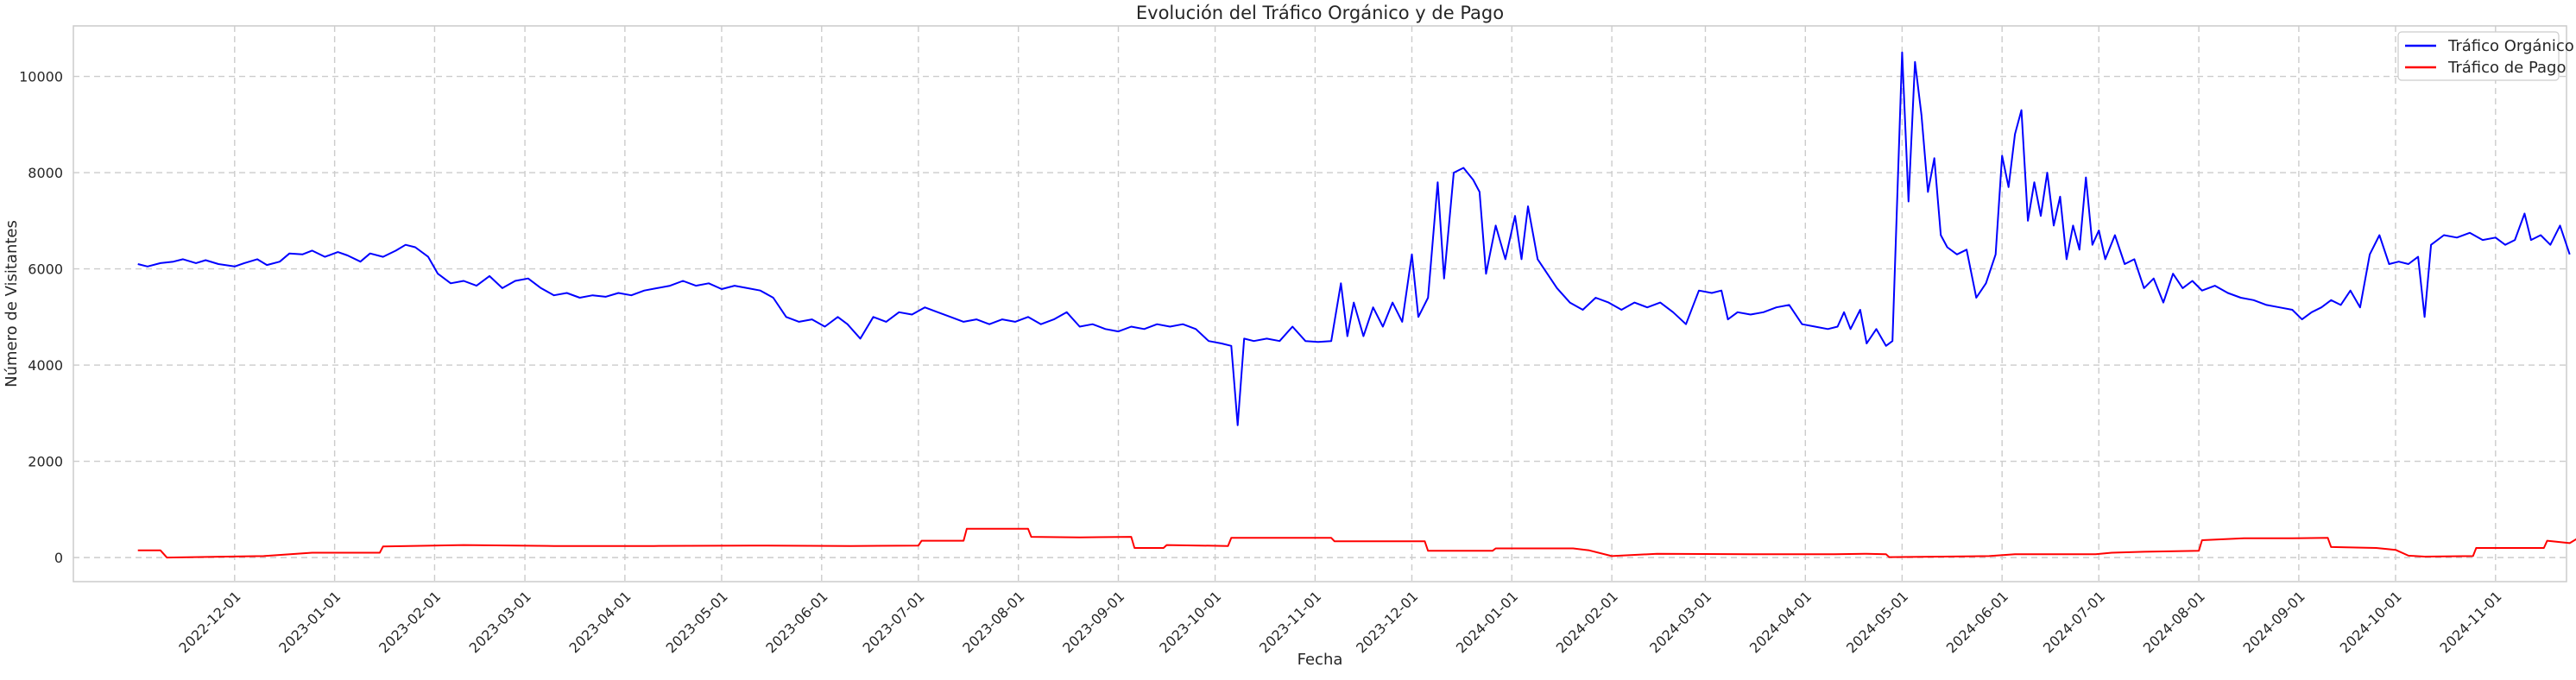 The width and height of the screenshot is (2576, 680). I want to click on x-tick-label: 2024-05-01, so click(1877, 622).